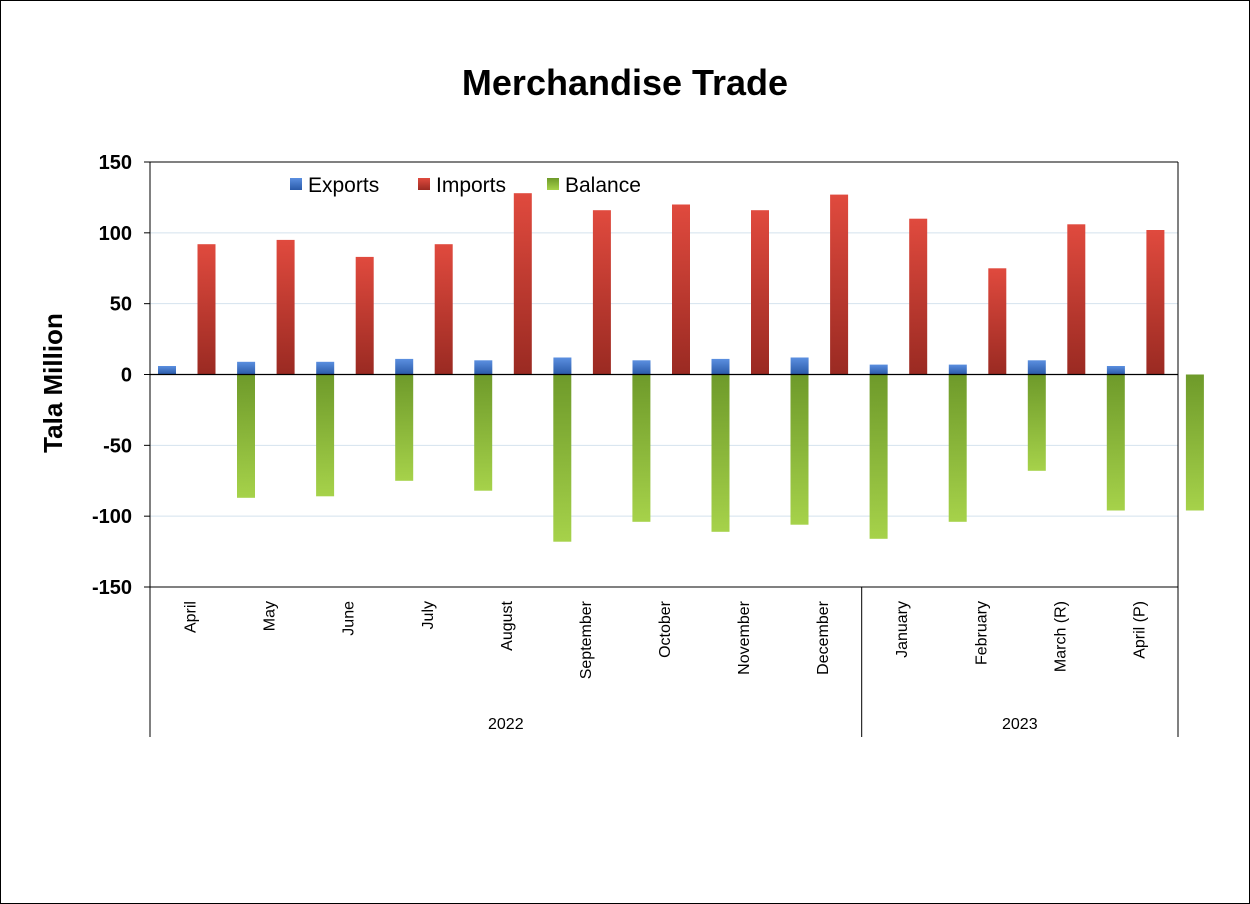 Image resolution: width=1250 pixels, height=904 pixels. I want to click on x-tick-label: August, so click(507, 625).